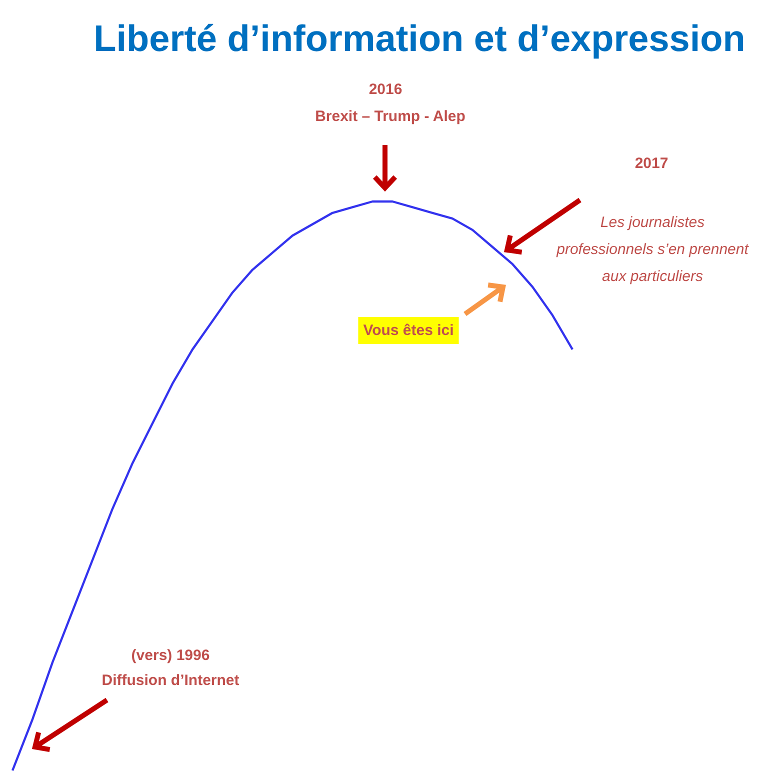 This screenshot has height=784, width=780. I want to click on text: Brexit – Trump - Alep, so click(390, 116).